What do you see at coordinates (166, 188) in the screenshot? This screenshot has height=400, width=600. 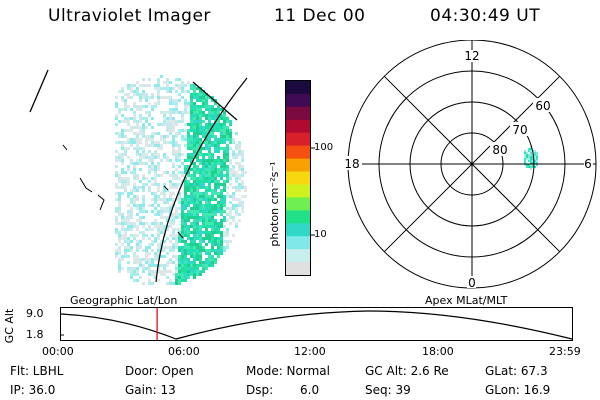 I see `coastline` at bounding box center [166, 188].